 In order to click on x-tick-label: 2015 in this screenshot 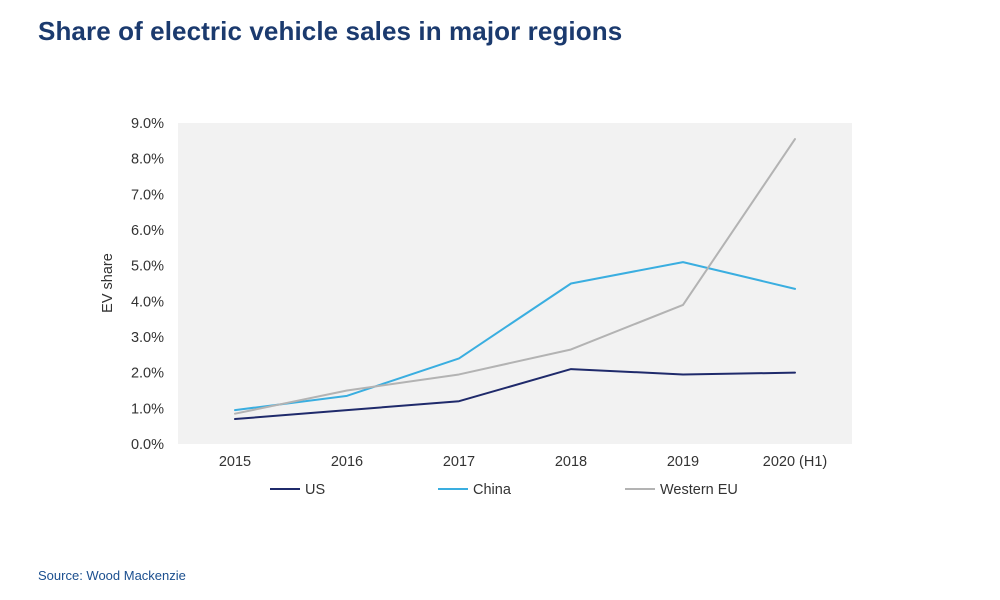, I will do `click(235, 462)`.